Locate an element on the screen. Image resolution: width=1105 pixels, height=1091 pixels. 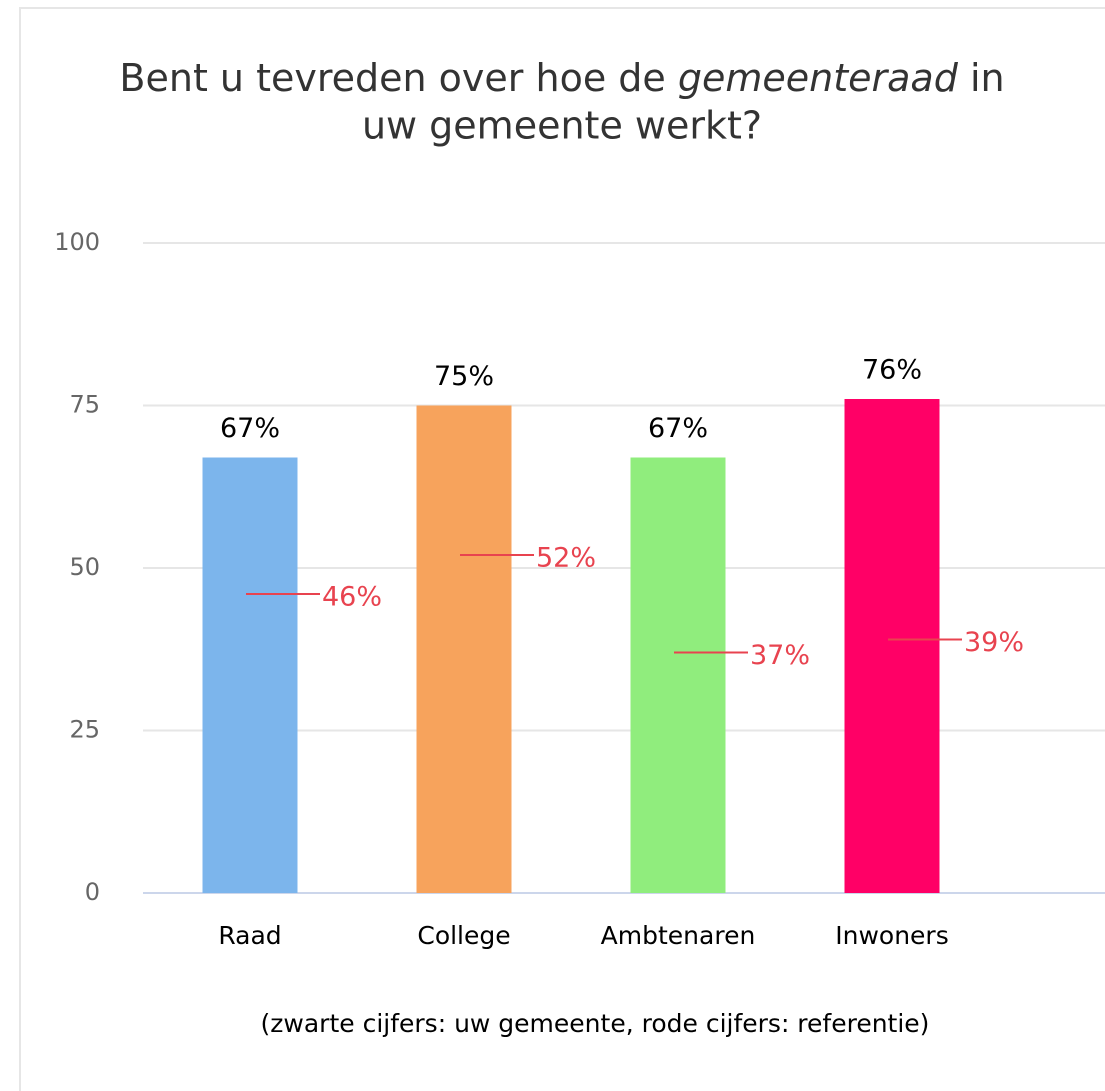
x-tick-label: College is located at coordinates (463, 935).